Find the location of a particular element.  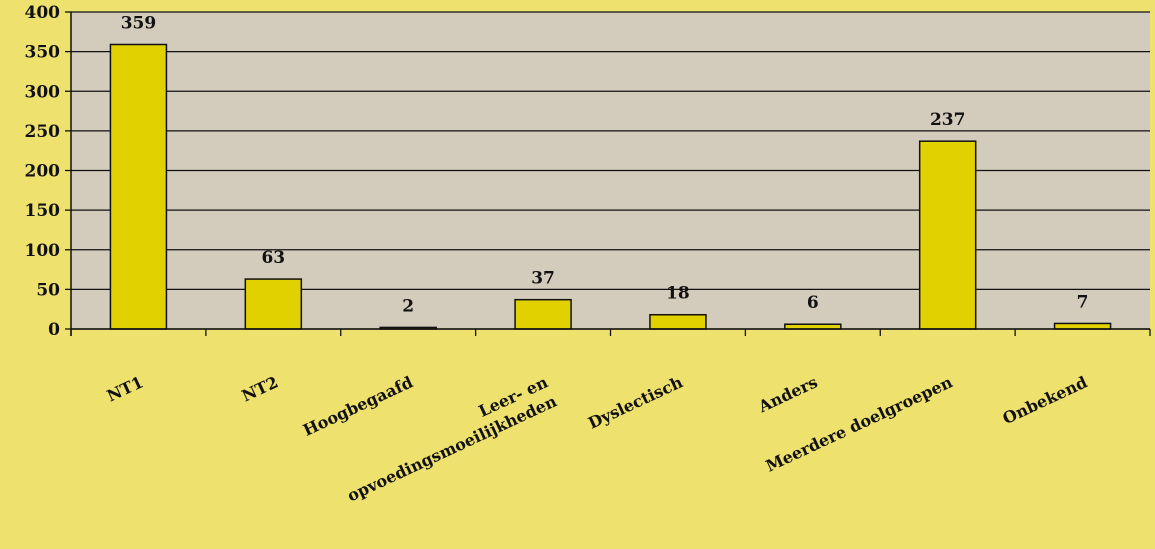

category-label-0-line-0: NT1 is located at coordinates (125, 388).